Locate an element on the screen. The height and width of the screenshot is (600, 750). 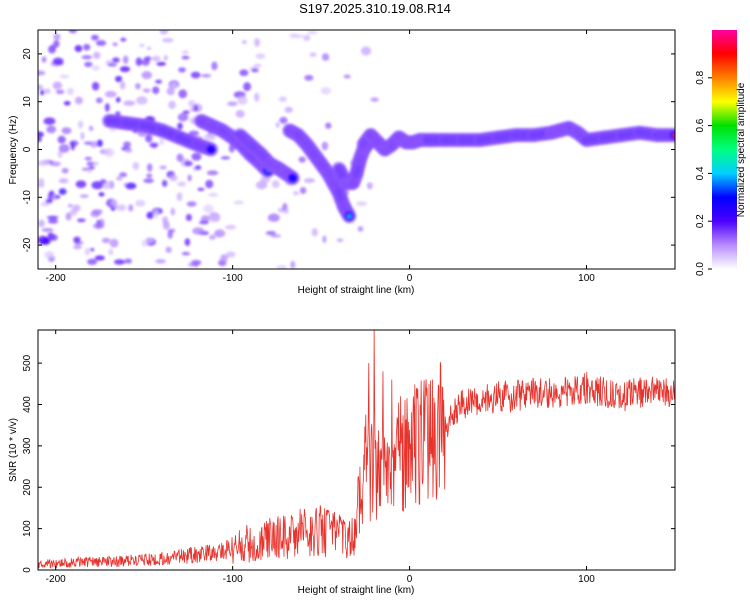
spectrogram-xlabel: Height of straight line (km) is located at coordinates (356, 290).